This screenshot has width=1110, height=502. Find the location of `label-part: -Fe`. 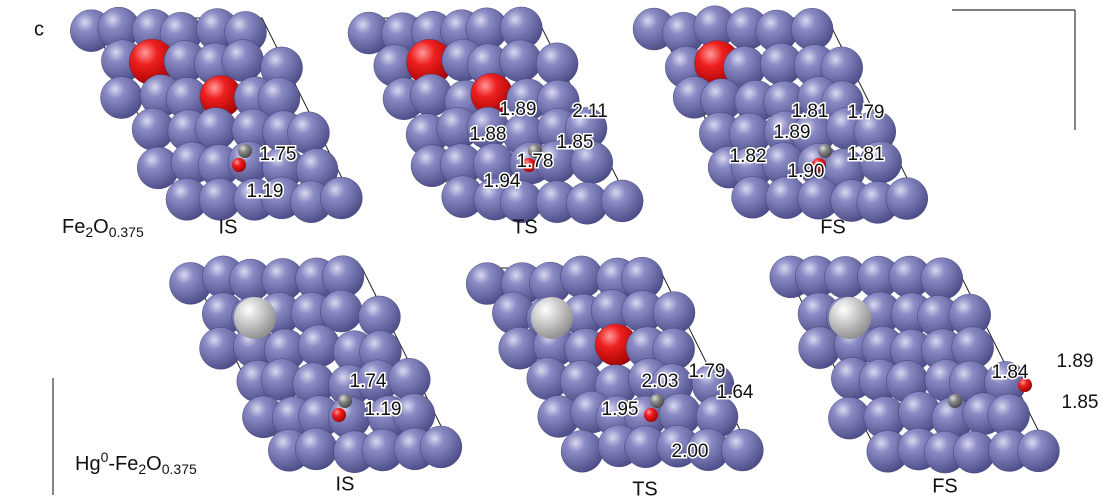

label-part: -Fe is located at coordinates (123, 464).